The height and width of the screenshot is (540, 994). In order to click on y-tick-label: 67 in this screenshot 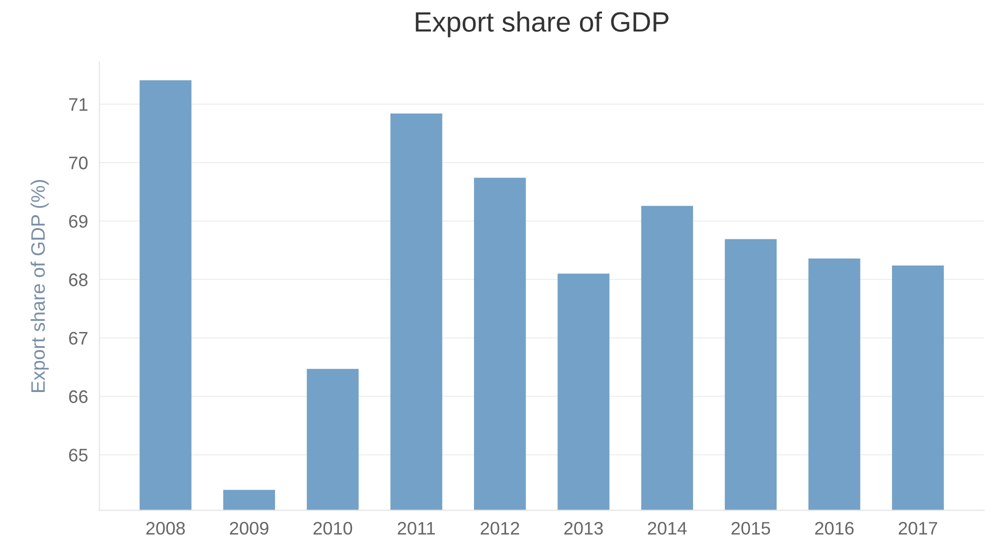, I will do `click(78, 338)`.